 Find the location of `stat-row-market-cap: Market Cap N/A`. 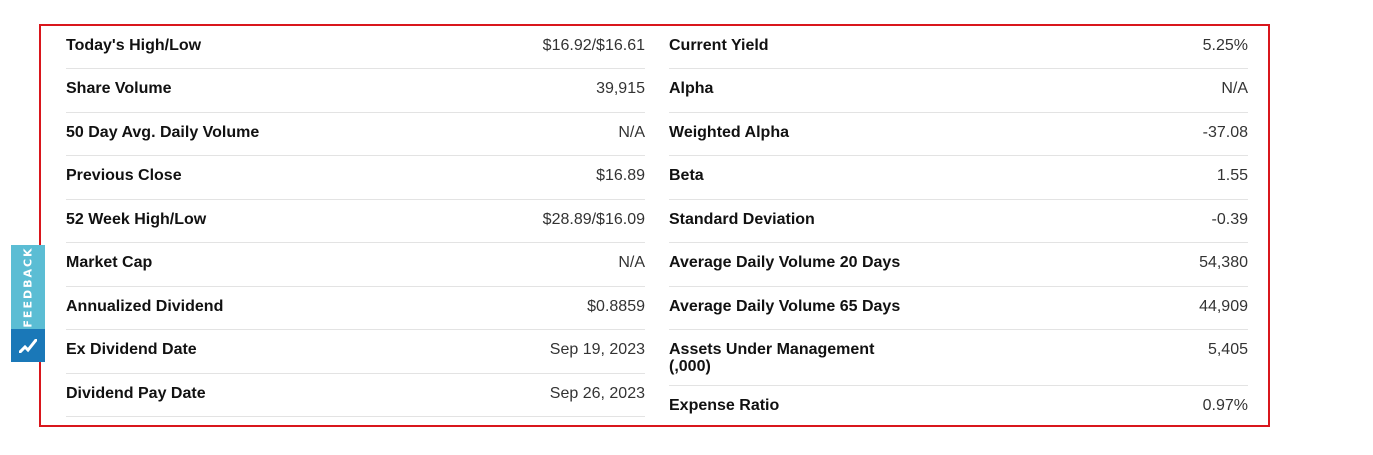

stat-row-market-cap: Market Cap N/A is located at coordinates (355, 265).